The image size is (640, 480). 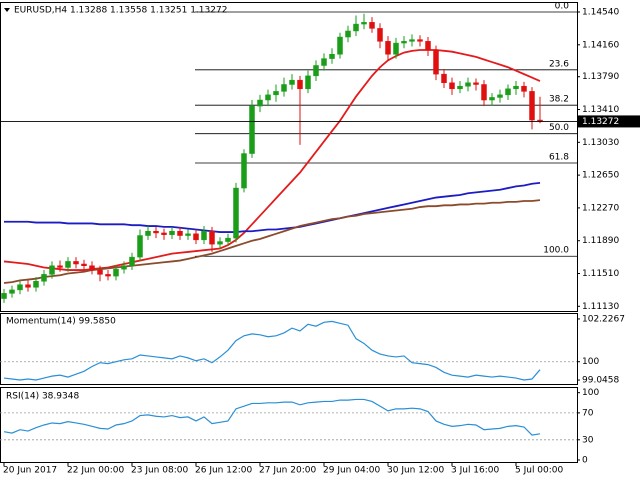 I want to click on rsi-title: RSI(14) 38.9348, so click(x=42, y=397).